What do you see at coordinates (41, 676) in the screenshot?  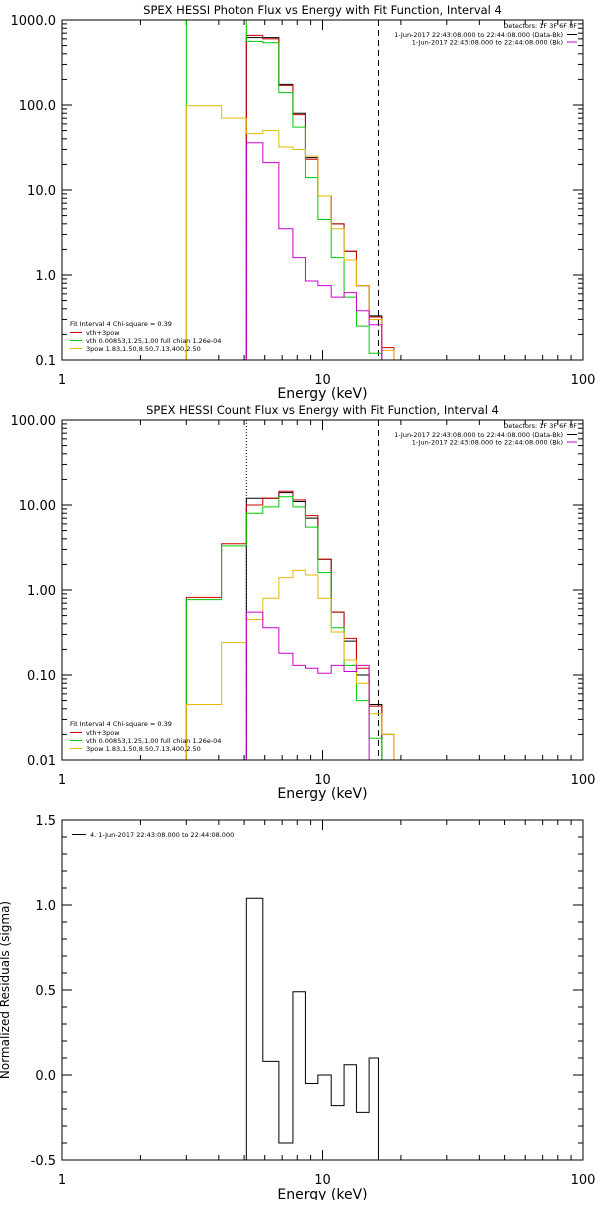 I see `y-tick-label: 0.10` at bounding box center [41, 676].